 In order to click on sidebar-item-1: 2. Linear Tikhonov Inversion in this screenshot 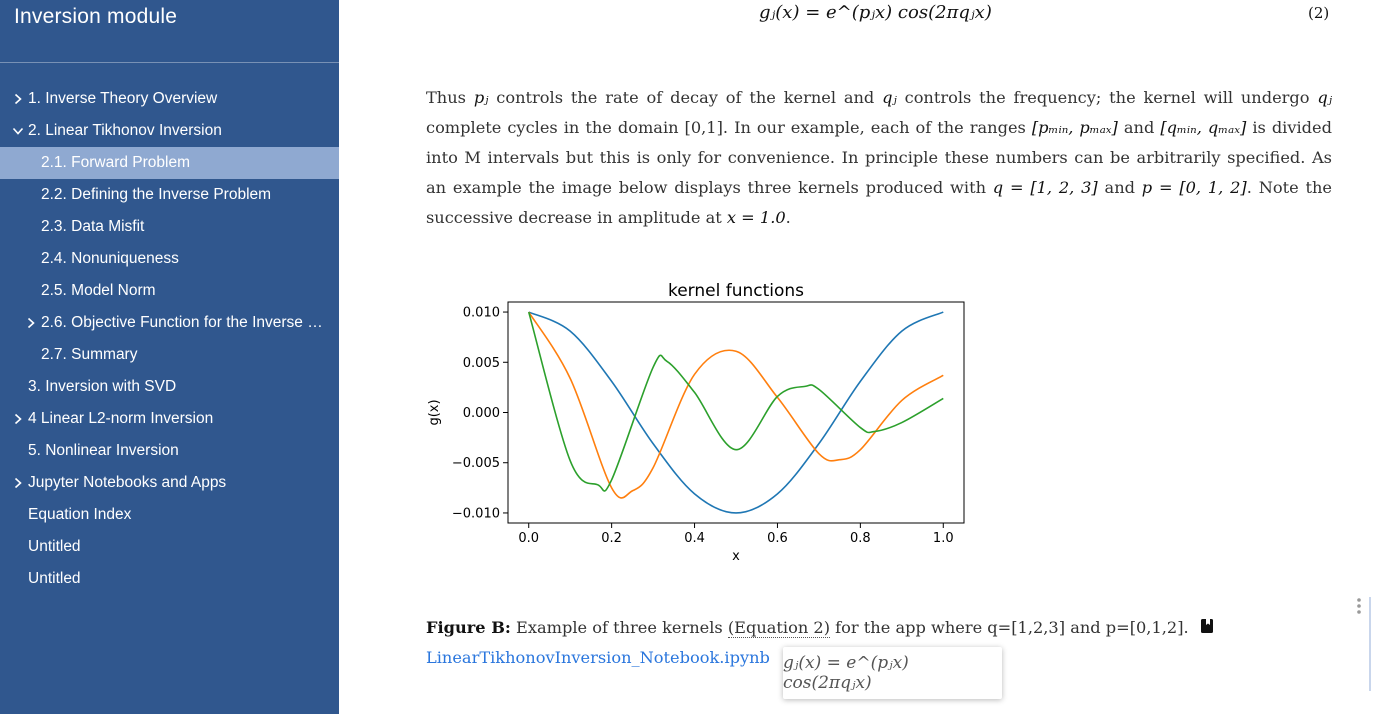, I will do `click(169, 131)`.